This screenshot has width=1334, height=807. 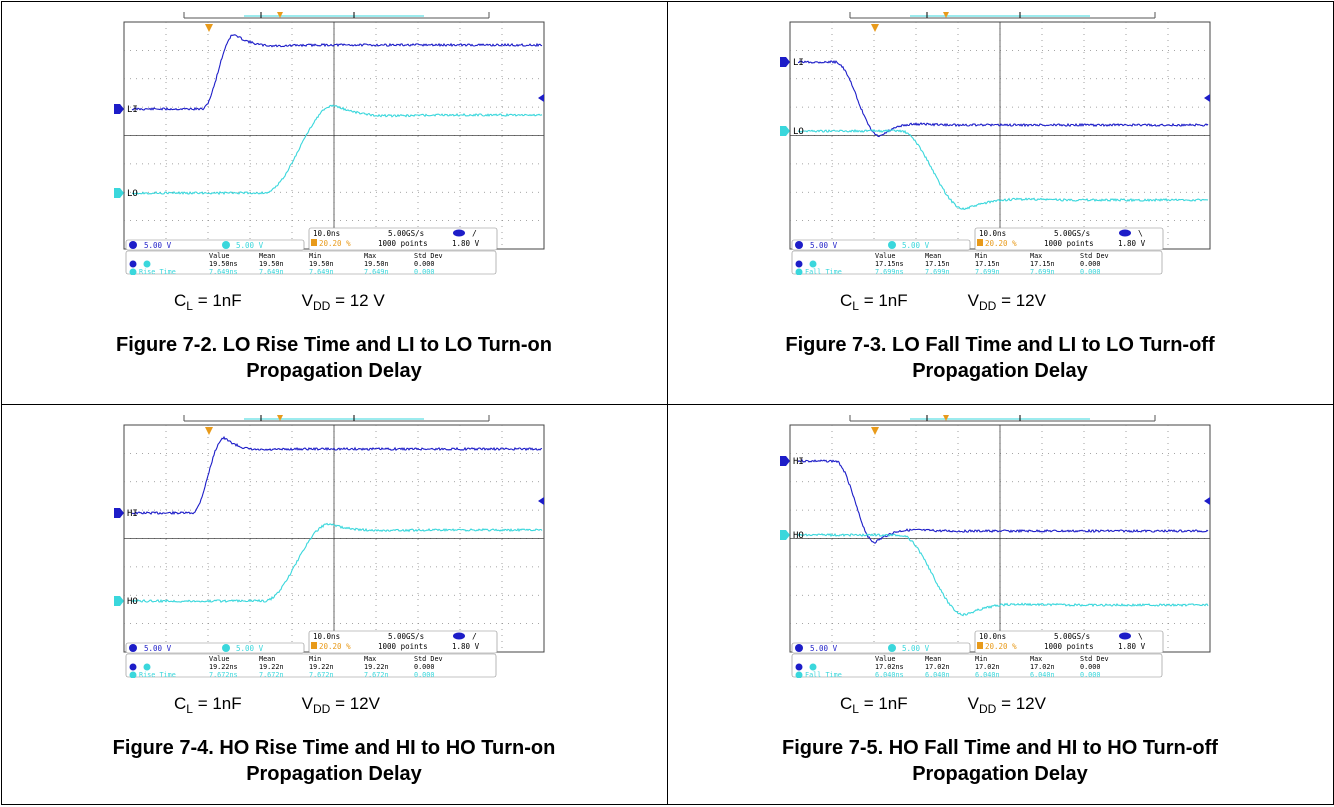 I want to click on measurement-value: 7.649ns, so click(x=223, y=271).